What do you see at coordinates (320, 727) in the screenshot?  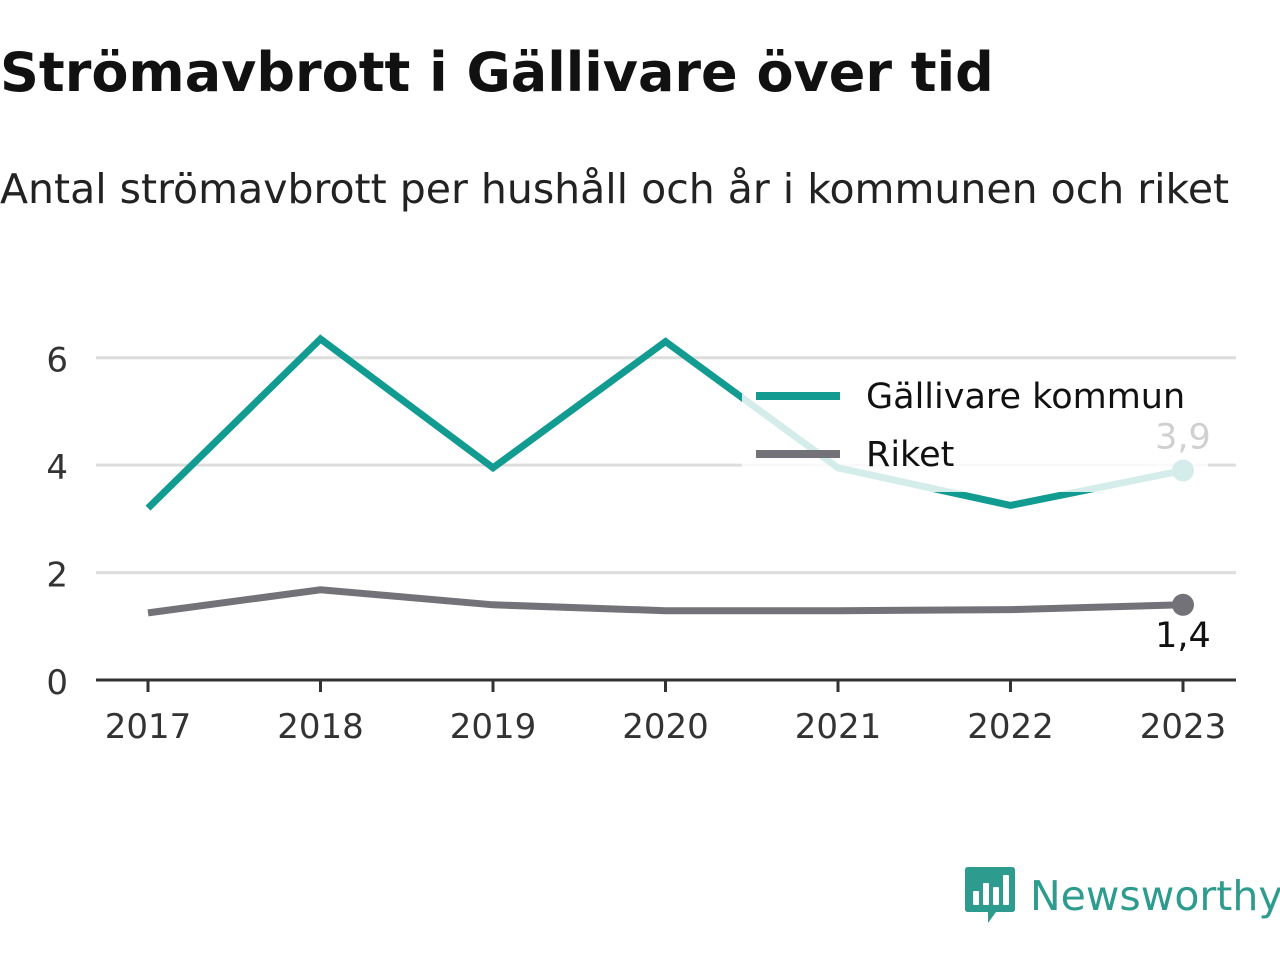 I see `x-tick-label: 2018` at bounding box center [320, 727].